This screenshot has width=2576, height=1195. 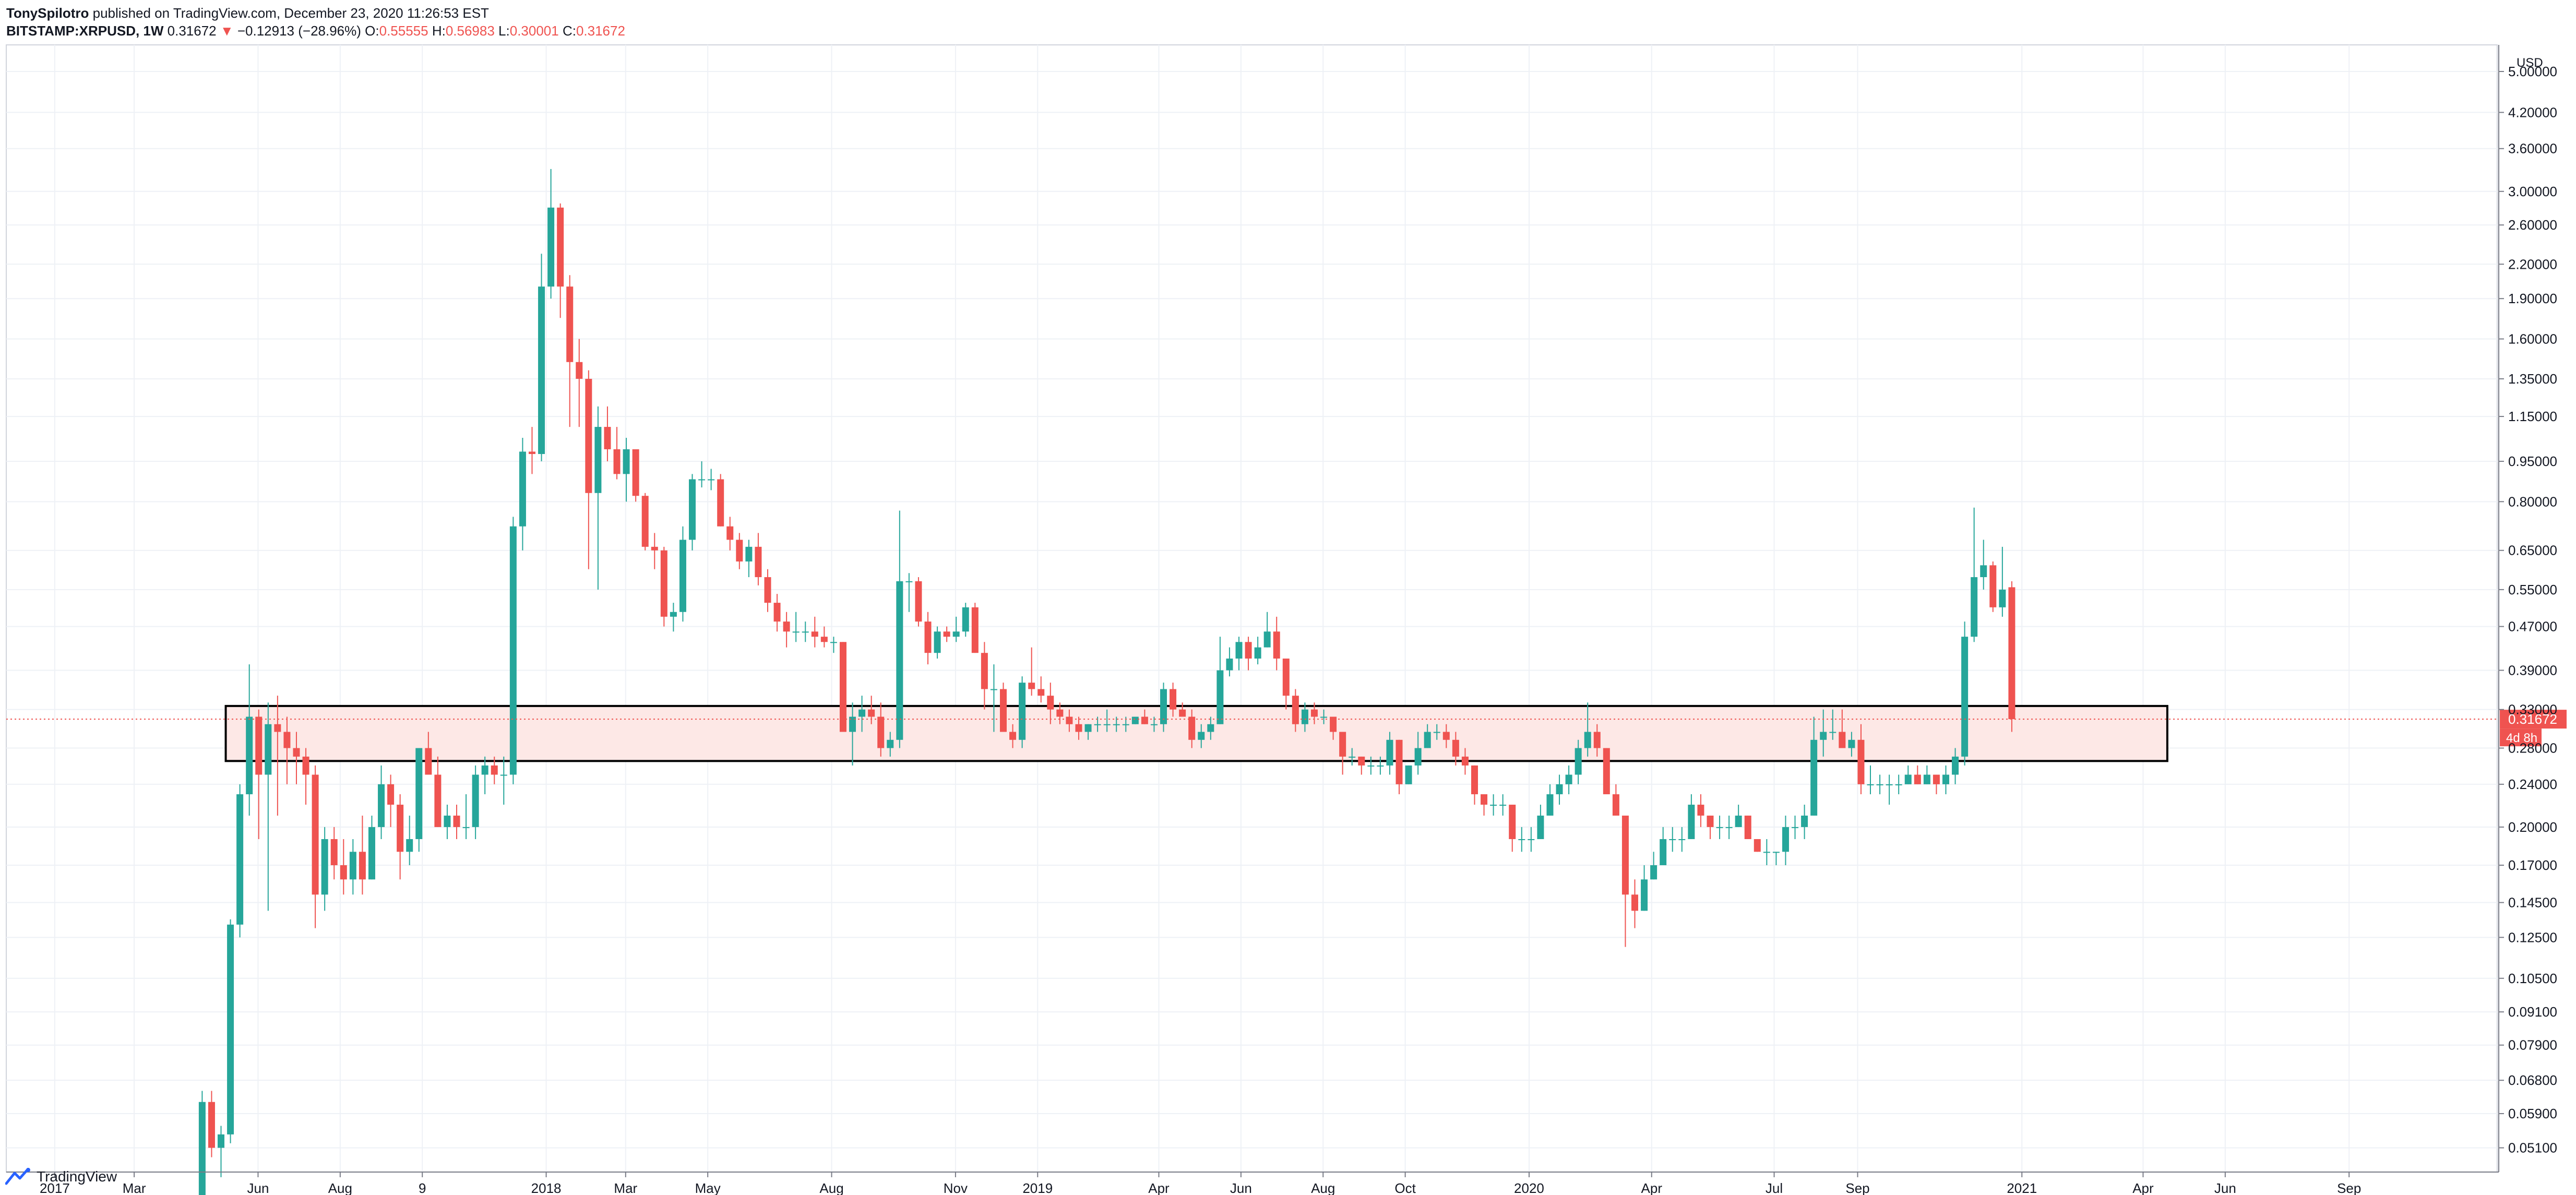 What do you see at coordinates (2532, 112) in the screenshot?
I see `y-tick-label: 4.20000` at bounding box center [2532, 112].